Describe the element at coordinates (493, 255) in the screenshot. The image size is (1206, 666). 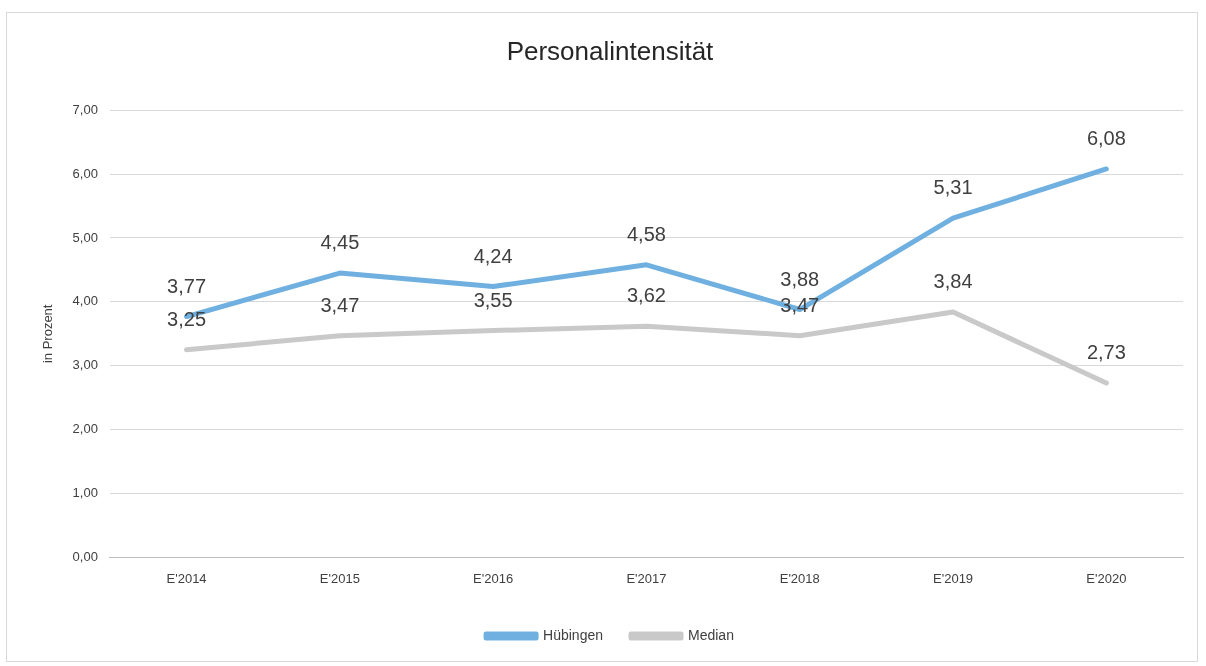
I see `data-label: 4,24` at that location.